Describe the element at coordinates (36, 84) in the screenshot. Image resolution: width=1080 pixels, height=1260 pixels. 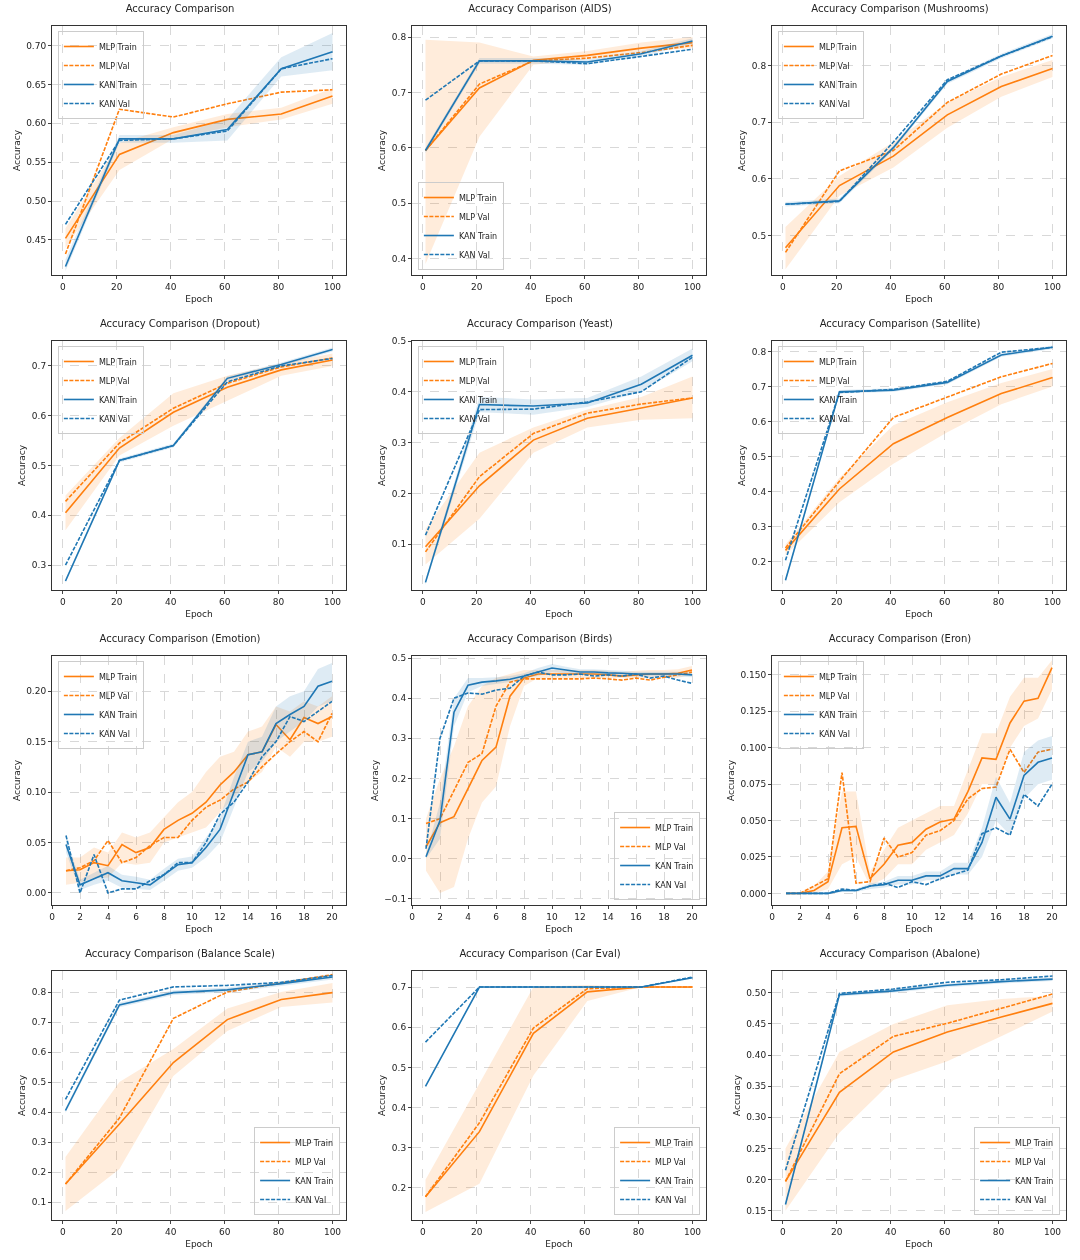
I see `y-tick-label: 0.65` at that location.